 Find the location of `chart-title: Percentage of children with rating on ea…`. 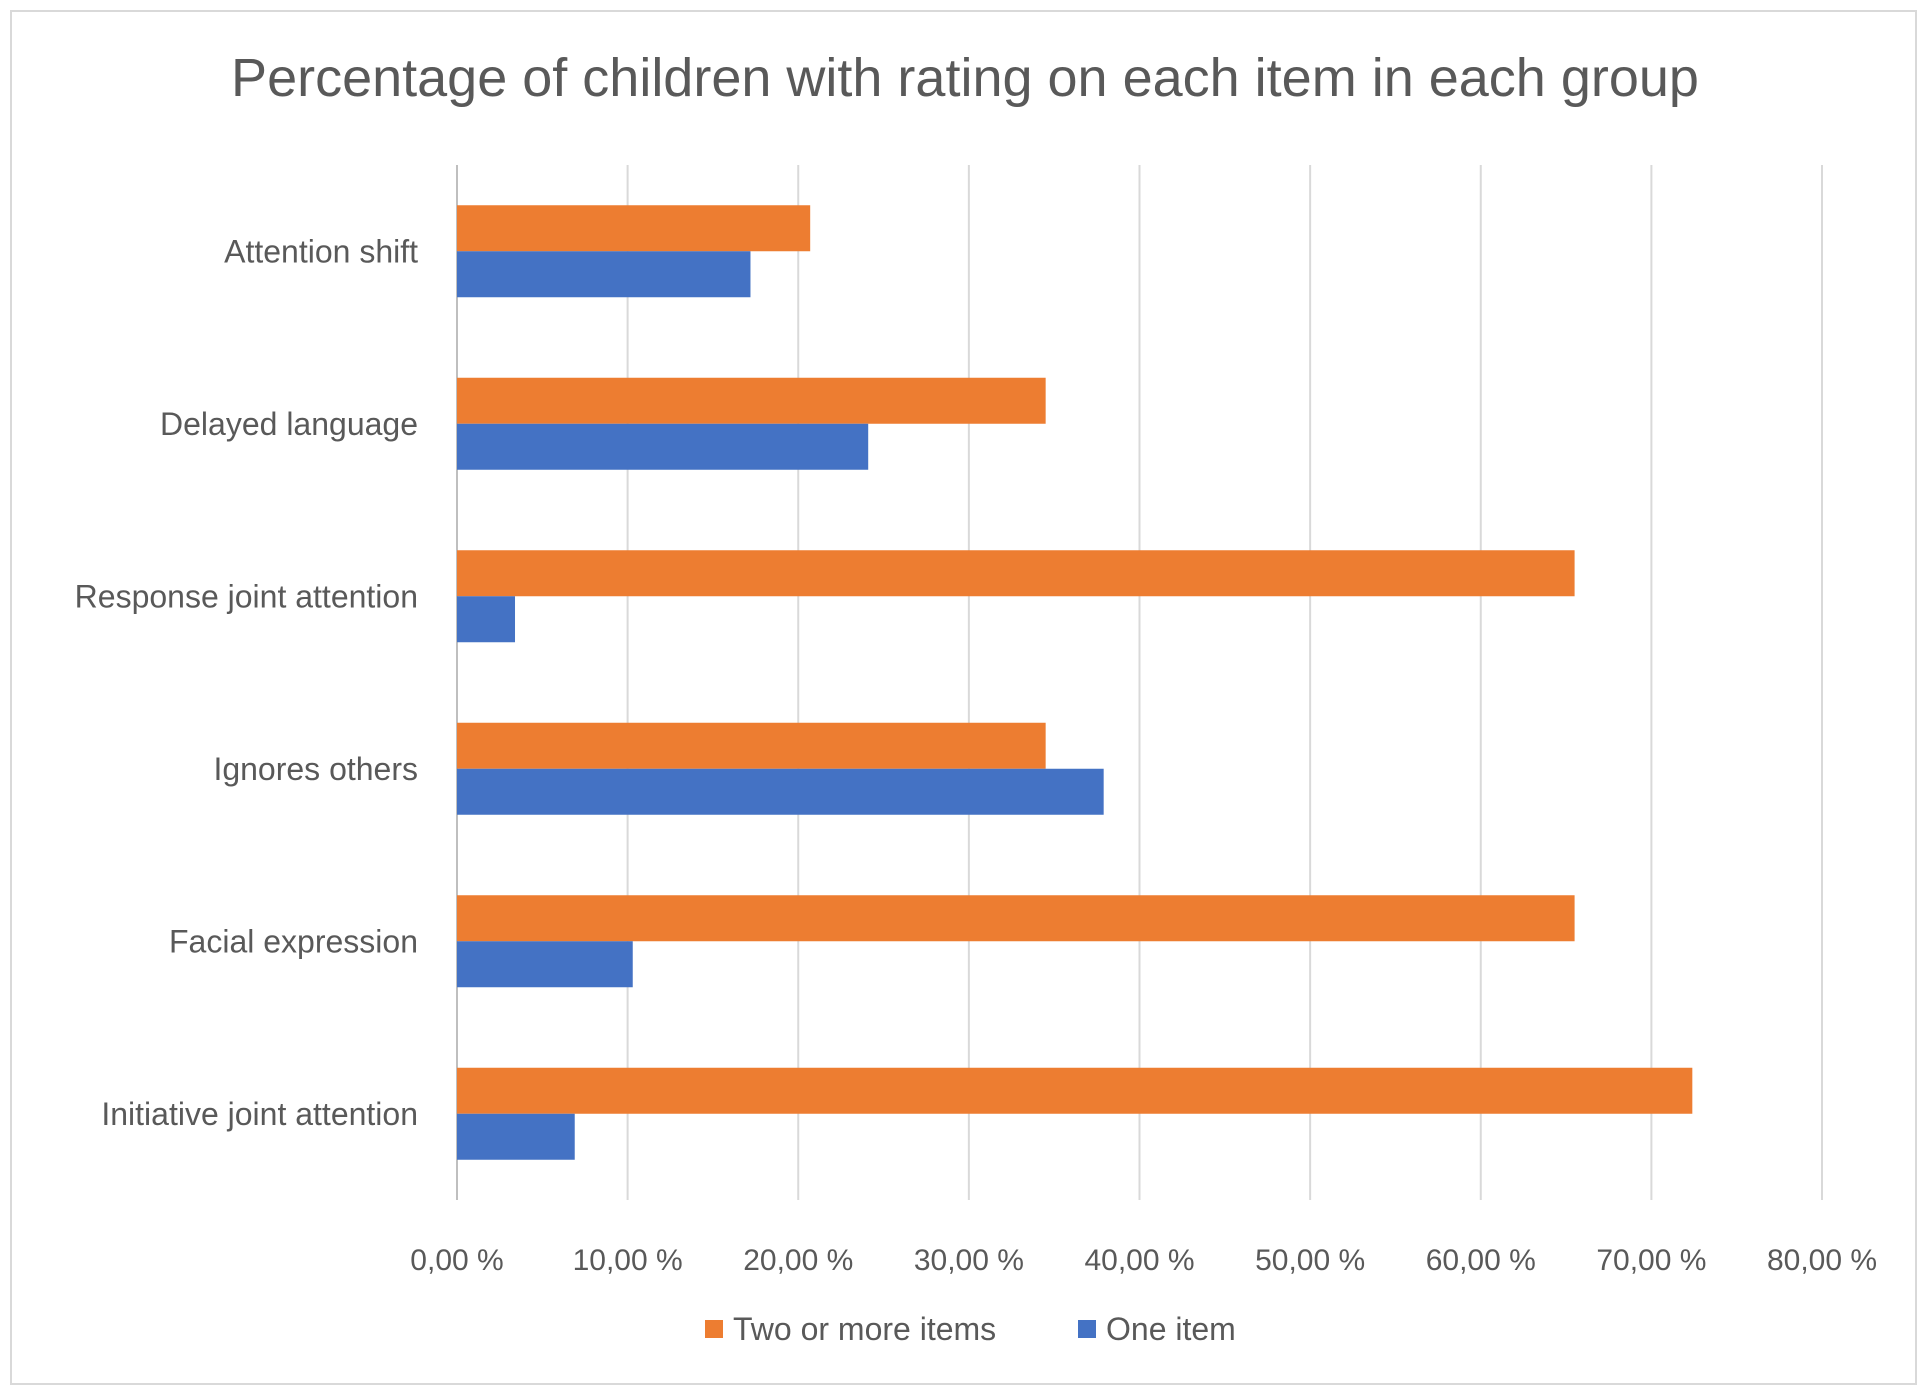

chart-title: Percentage of children with rating on ea… is located at coordinates (965, 78).